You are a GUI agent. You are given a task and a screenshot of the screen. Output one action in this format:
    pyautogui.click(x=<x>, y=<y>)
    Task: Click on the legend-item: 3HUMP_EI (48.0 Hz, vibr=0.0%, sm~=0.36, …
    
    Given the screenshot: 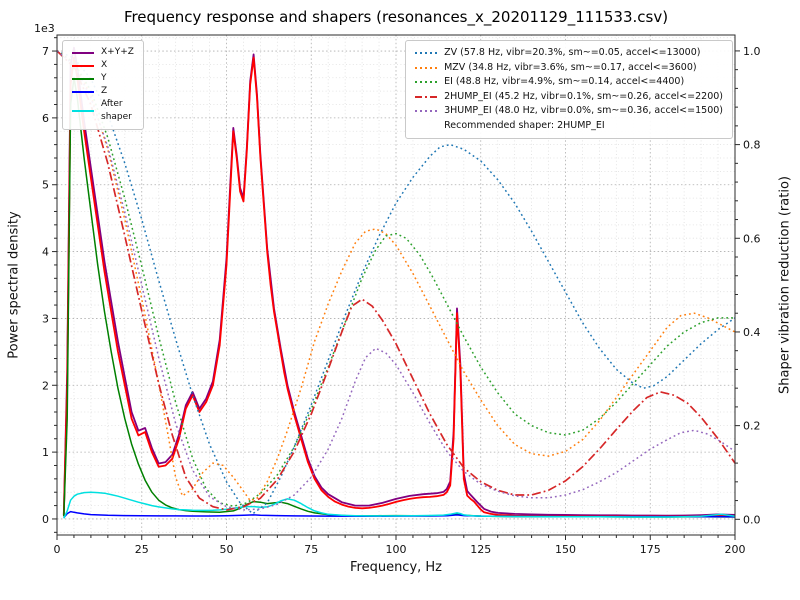 What is the action you would take?
    pyautogui.click(x=569, y=111)
    